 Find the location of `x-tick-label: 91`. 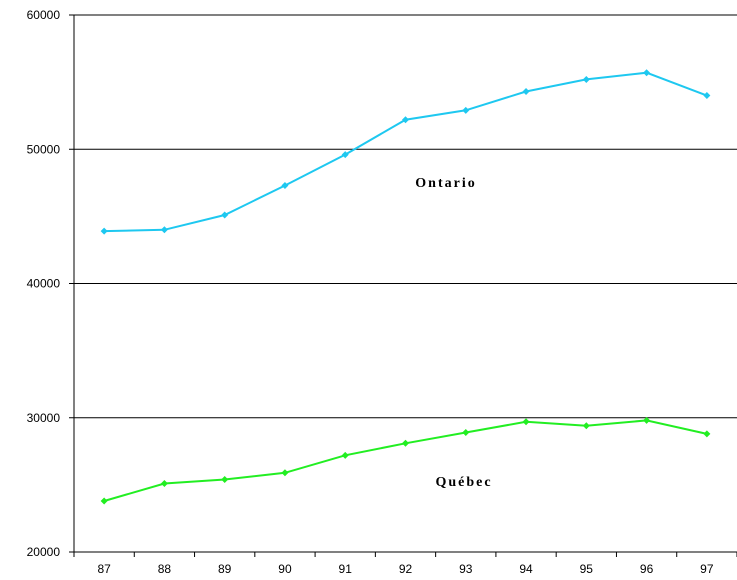

x-tick-label: 91 is located at coordinates (346, 569).